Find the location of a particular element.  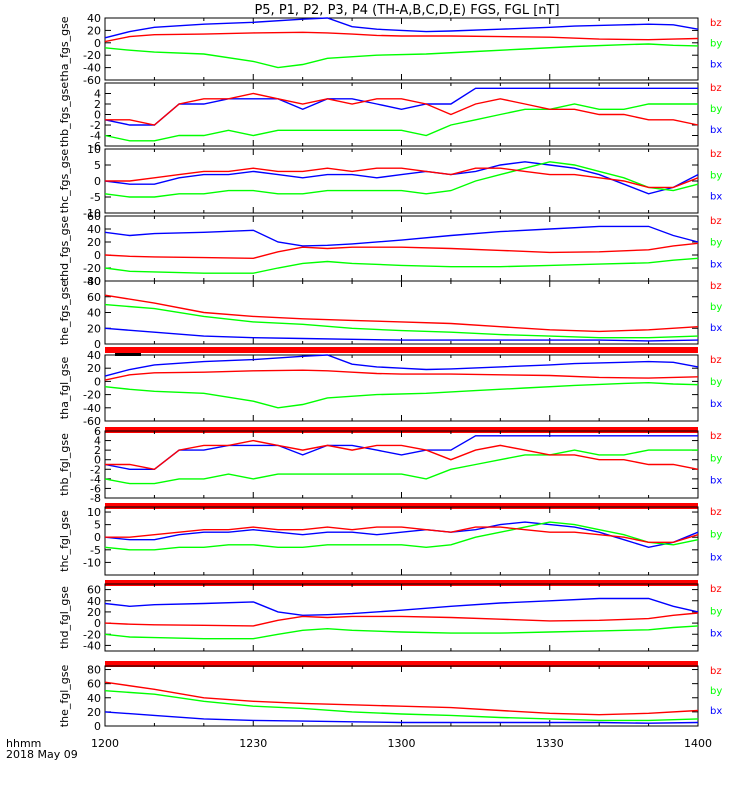

y-tick-label: -60 is located at coordinates (92, 421).